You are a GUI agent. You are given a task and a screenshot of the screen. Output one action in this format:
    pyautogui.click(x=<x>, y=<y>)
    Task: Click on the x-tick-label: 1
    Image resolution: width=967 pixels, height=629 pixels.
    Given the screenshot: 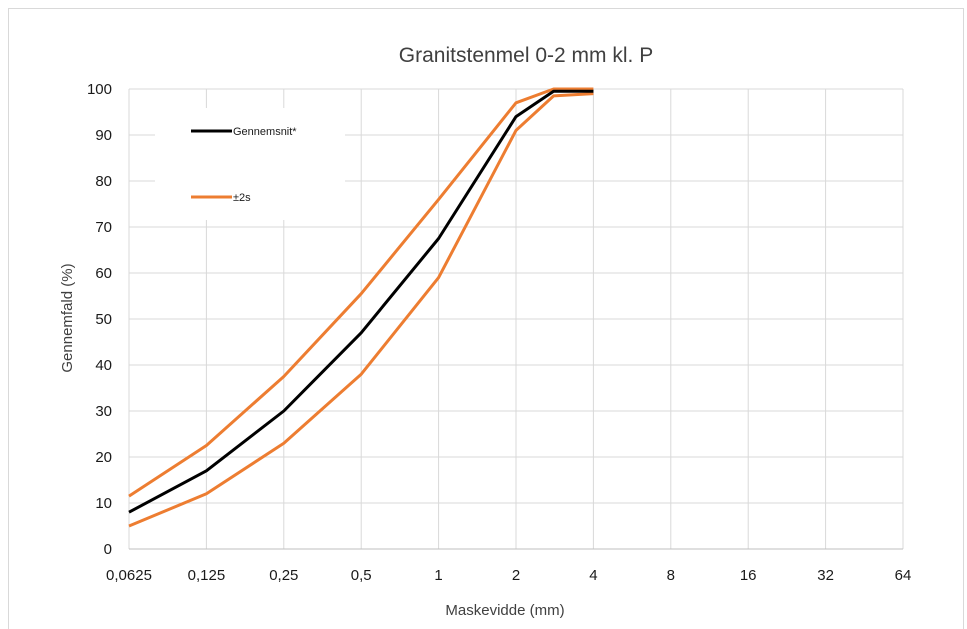 What is the action you would take?
    pyautogui.click(x=438, y=575)
    